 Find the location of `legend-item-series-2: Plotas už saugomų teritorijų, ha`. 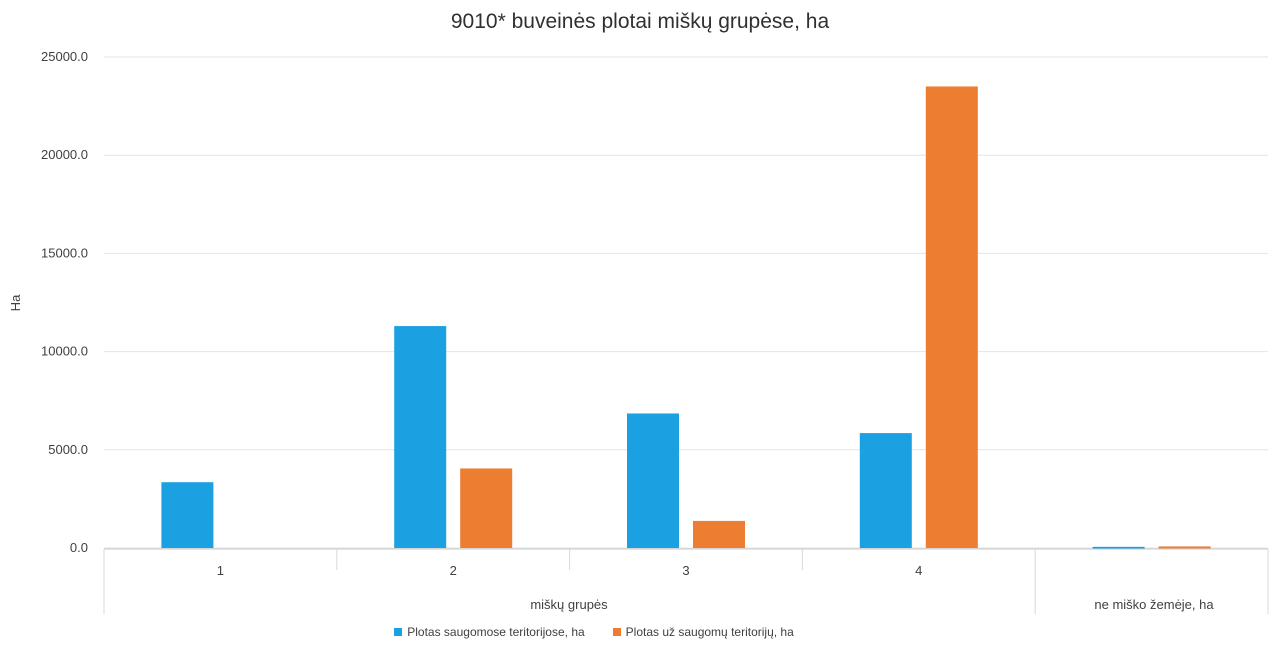

legend-item-series-2: Plotas už saugomų teritorijų, ha is located at coordinates (703, 632).